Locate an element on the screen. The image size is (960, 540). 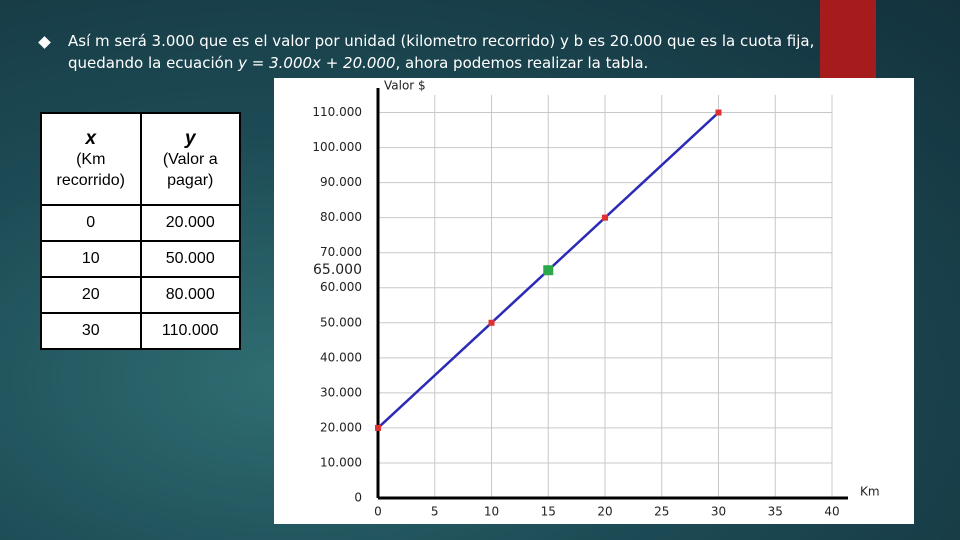
cell: 30 is located at coordinates (91, 331).